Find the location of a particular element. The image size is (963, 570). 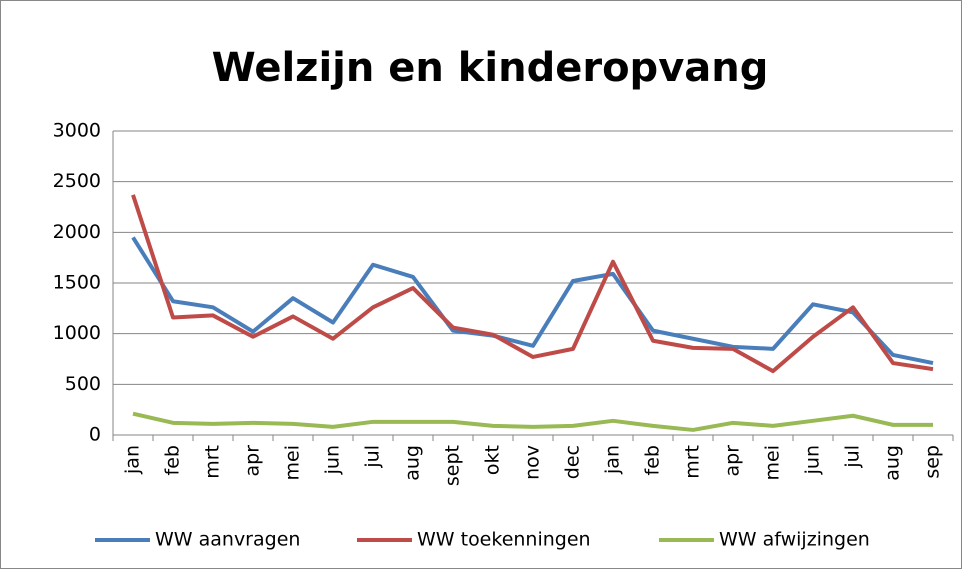

chart-title: Welzijn en kinderopvang is located at coordinates (490, 68).